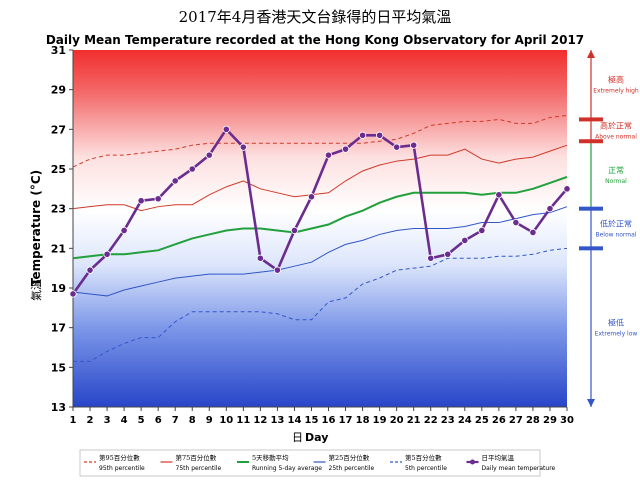  Describe the element at coordinates (175, 420) in the screenshot. I see `x-tick-label: 7` at that location.